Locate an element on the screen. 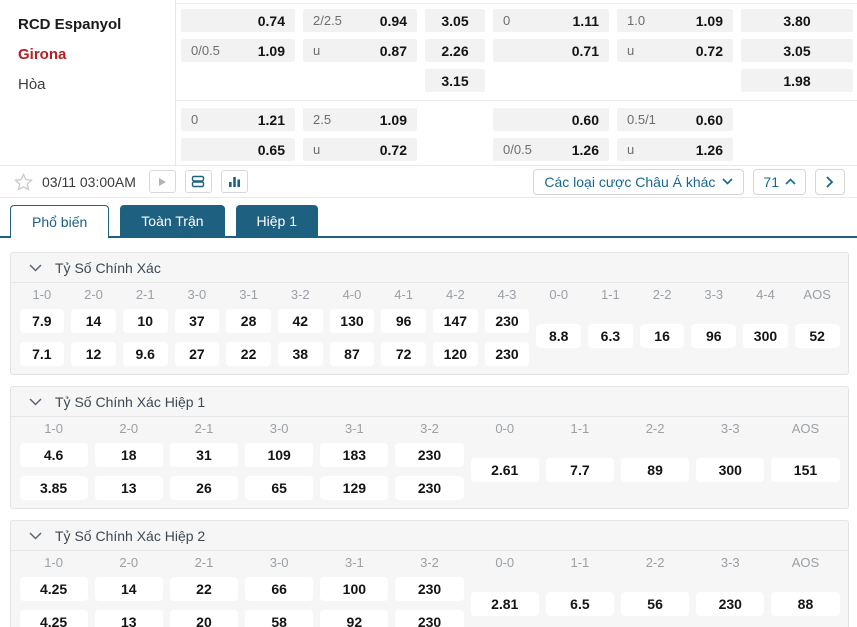 The height and width of the screenshot is (627, 857). odds-cell-away: 58 is located at coordinates (279, 618).